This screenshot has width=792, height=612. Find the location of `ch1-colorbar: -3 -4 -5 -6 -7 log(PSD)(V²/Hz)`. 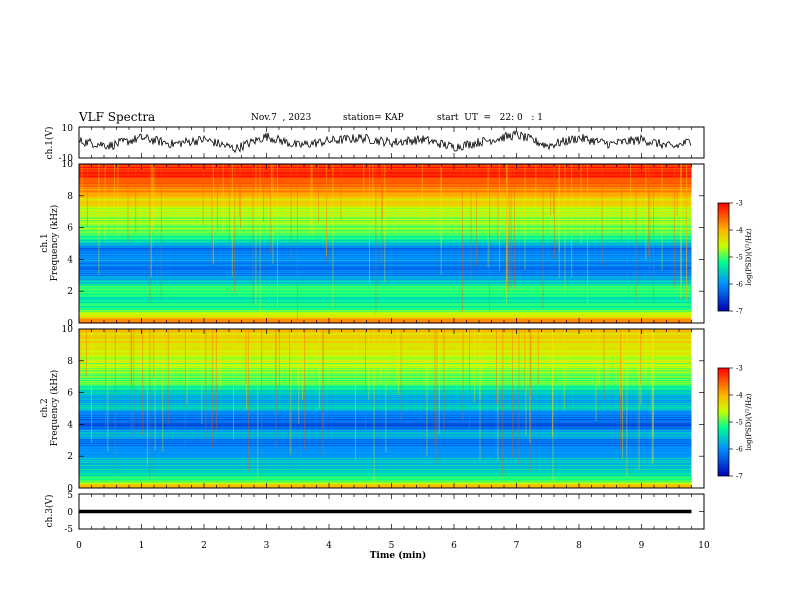

ch1-colorbar: -3 -4 -5 -6 -7 log(PSD)(V²/Hz) is located at coordinates (735, 258).